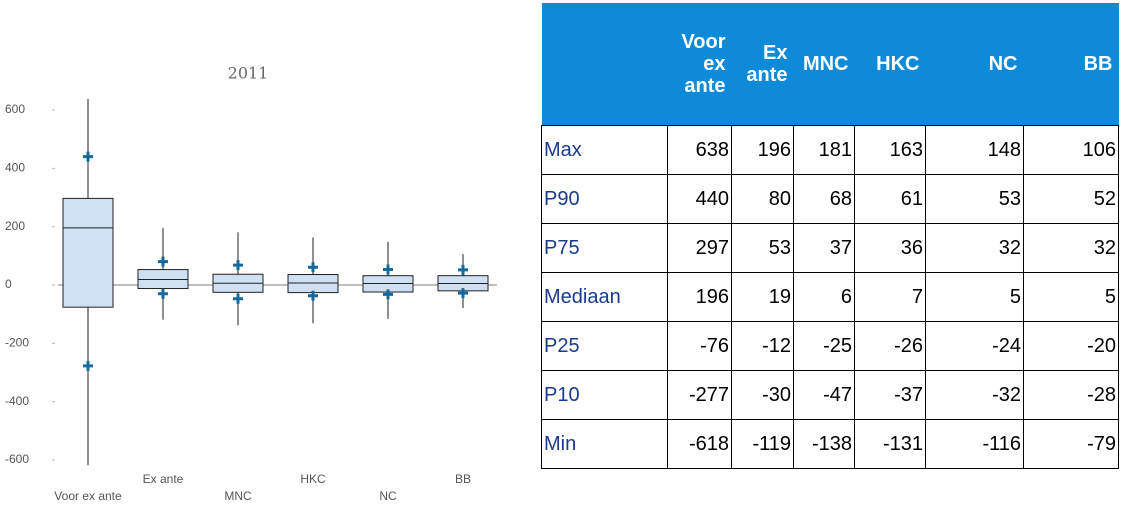  I want to click on x-tick-label: Voor ex ante, so click(88, 496).